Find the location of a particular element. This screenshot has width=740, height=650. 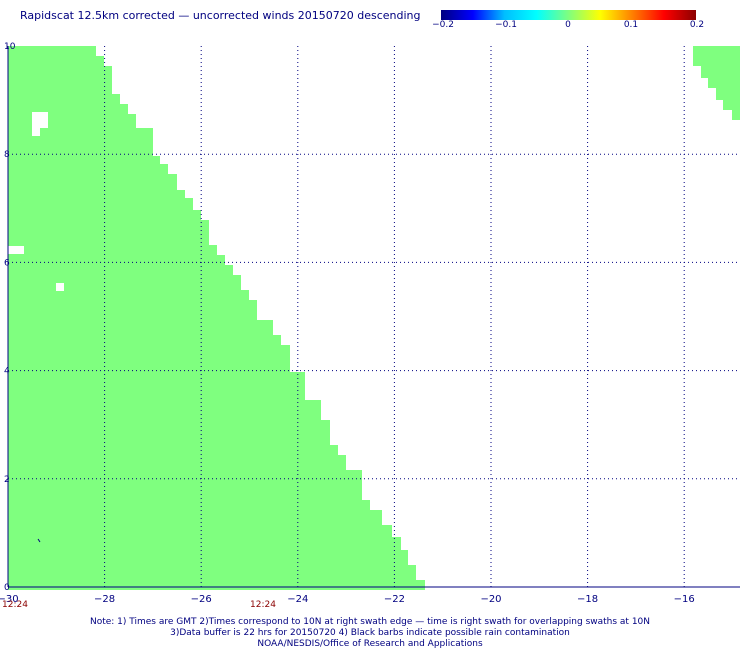

y-tick-label: 0 is located at coordinates (7, 588).